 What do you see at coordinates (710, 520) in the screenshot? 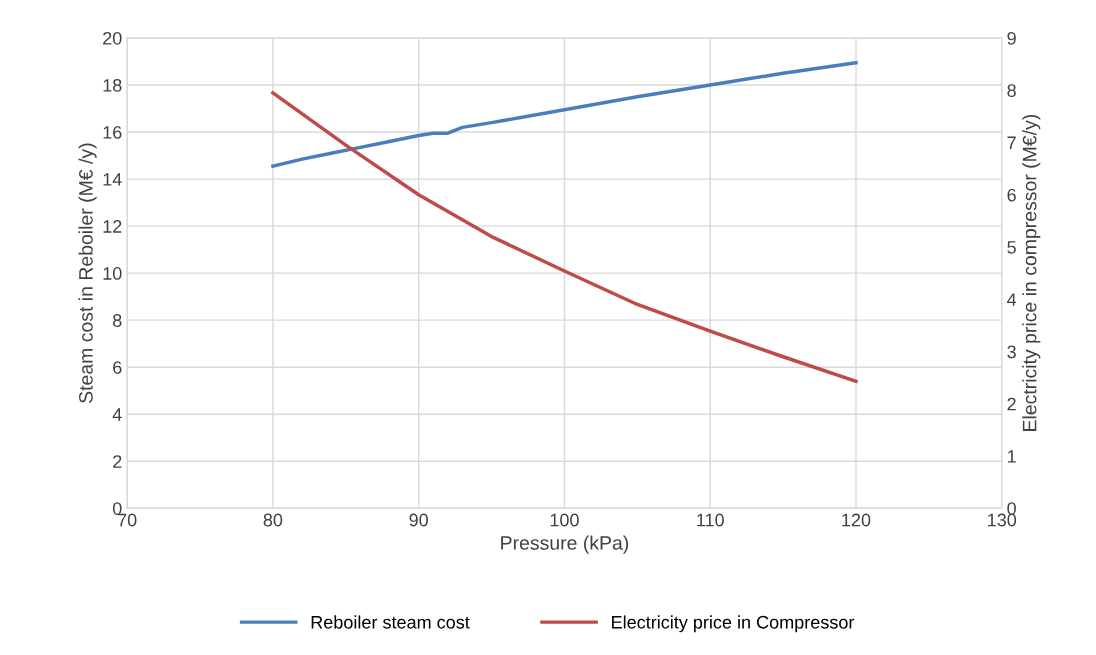
I see `x-tick-label: 110` at bounding box center [710, 520].